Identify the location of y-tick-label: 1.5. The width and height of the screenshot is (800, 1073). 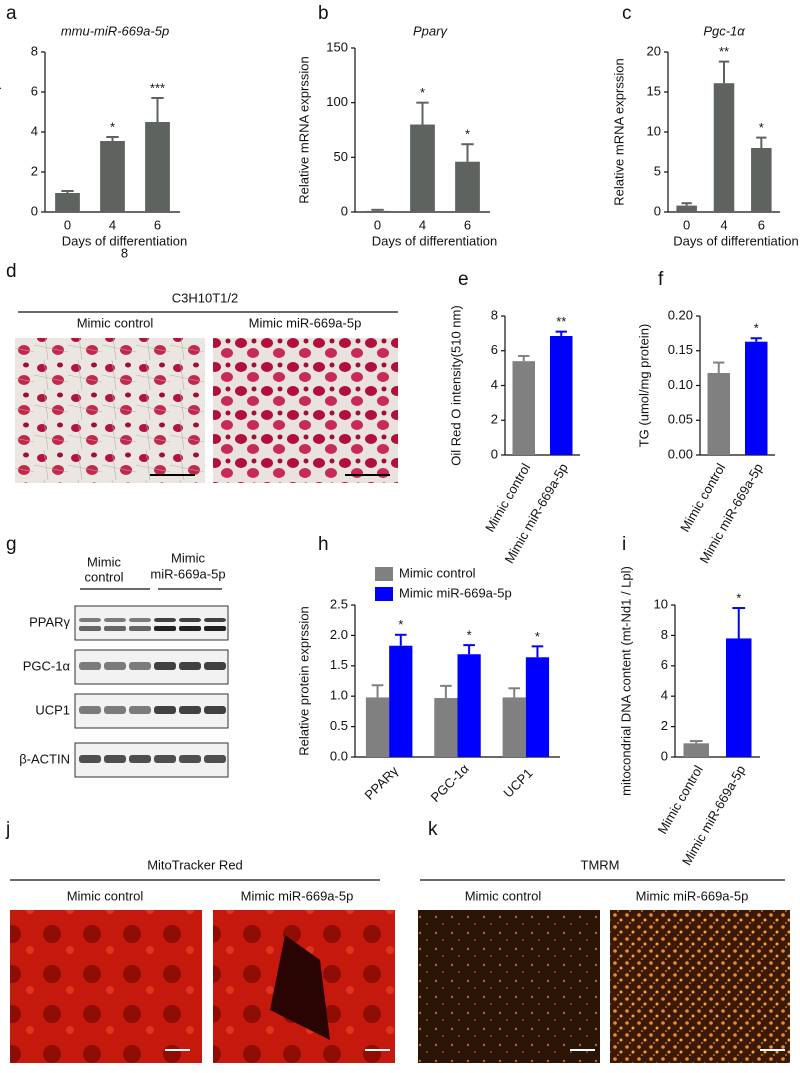
(339, 664).